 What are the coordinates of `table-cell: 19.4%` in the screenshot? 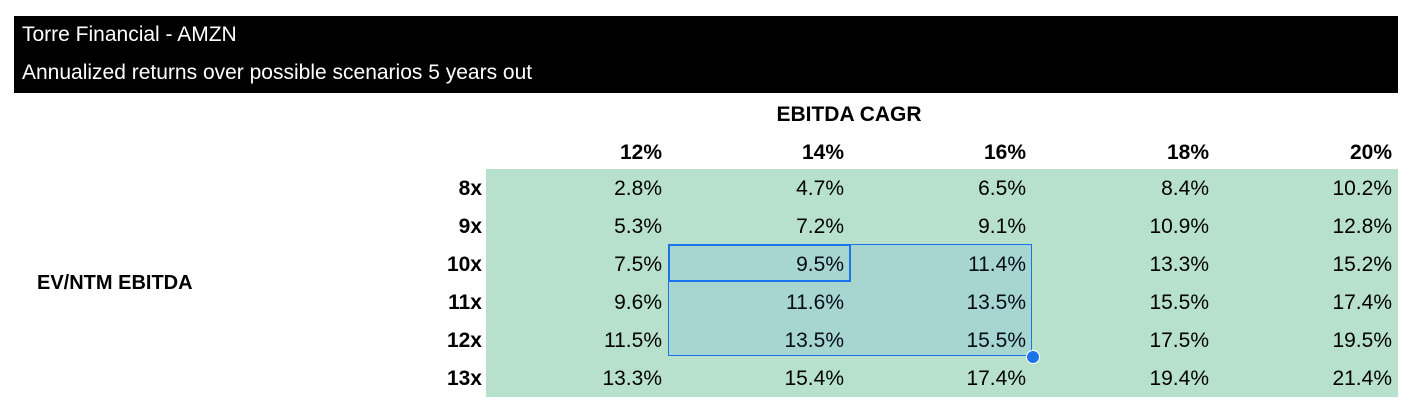 It's located at (1179, 378).